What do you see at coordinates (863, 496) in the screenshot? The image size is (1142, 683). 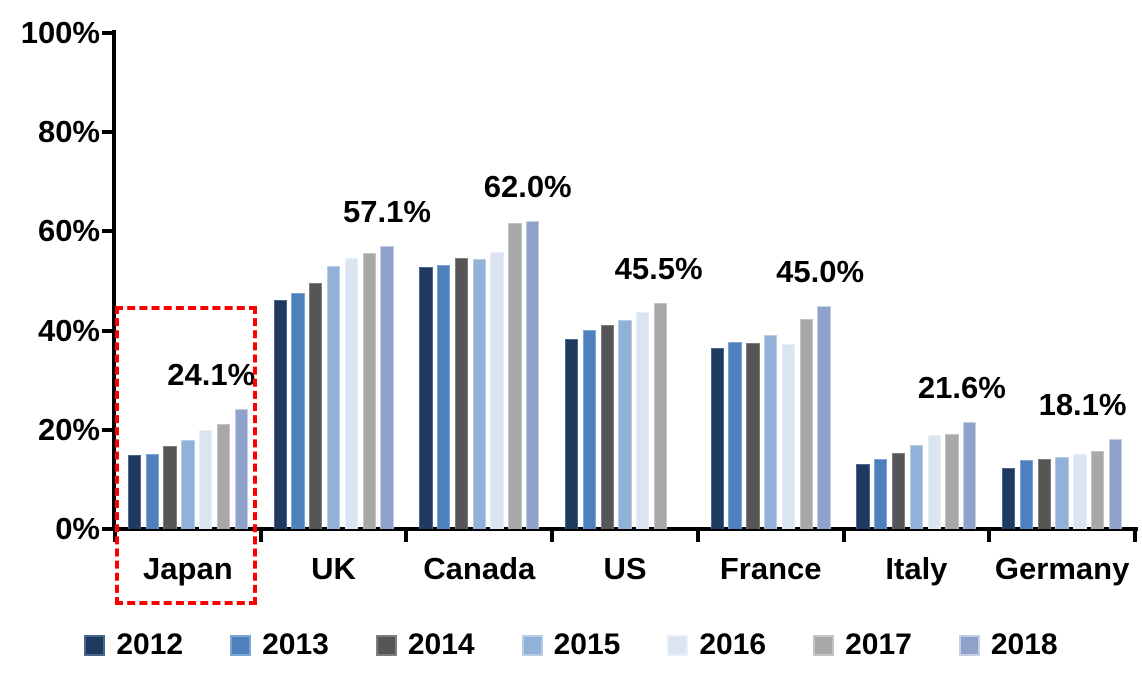 I see `bar-2012-italy` at bounding box center [863, 496].